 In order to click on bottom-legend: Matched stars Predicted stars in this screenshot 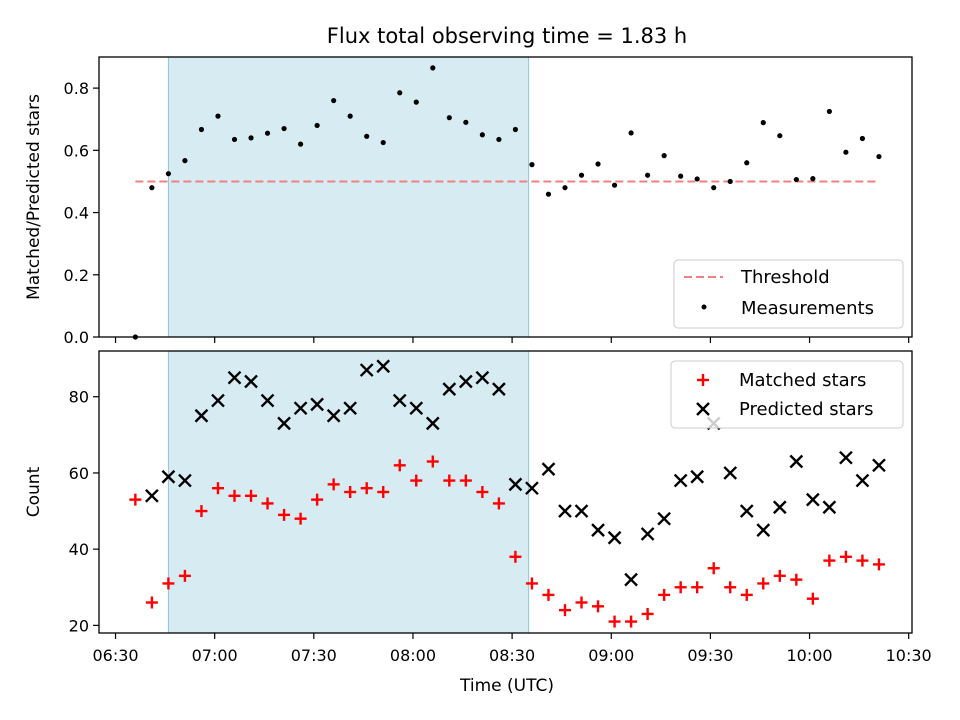, I will do `click(787, 394)`.